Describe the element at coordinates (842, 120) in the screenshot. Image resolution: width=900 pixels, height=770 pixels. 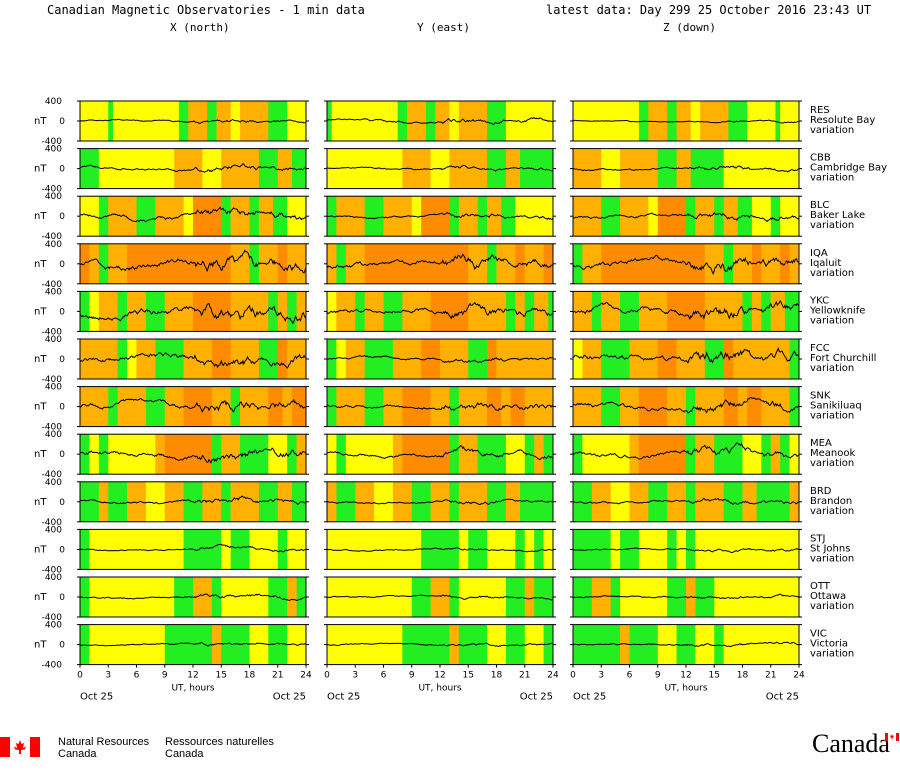
I see `station-name: Resolute Bay` at that location.